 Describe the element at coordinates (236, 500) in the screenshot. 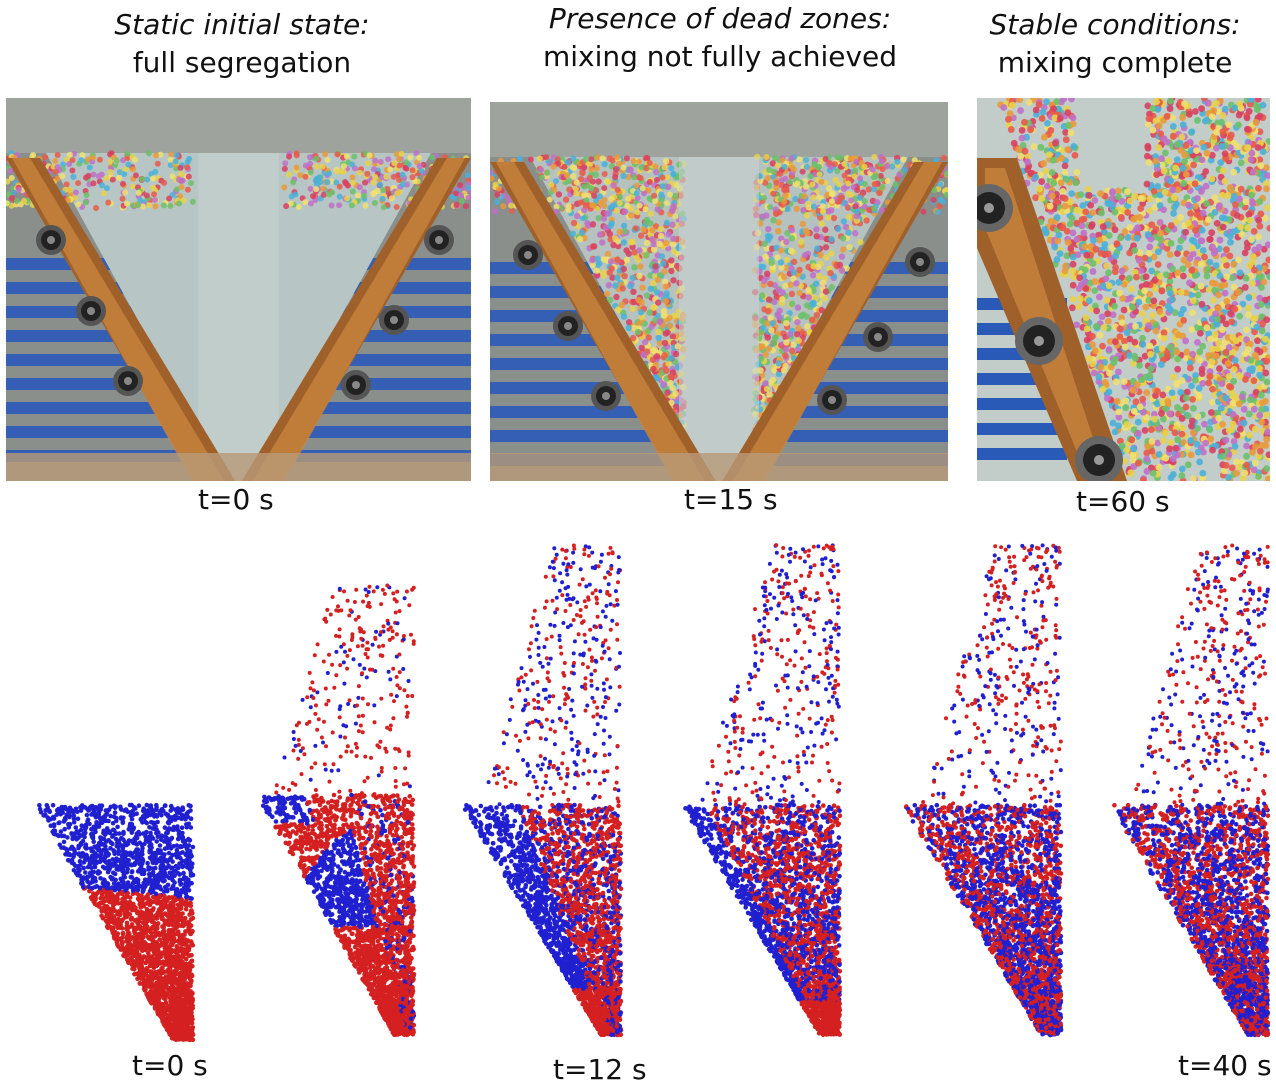

I see `photo-time-label-0: t=0 s` at that location.